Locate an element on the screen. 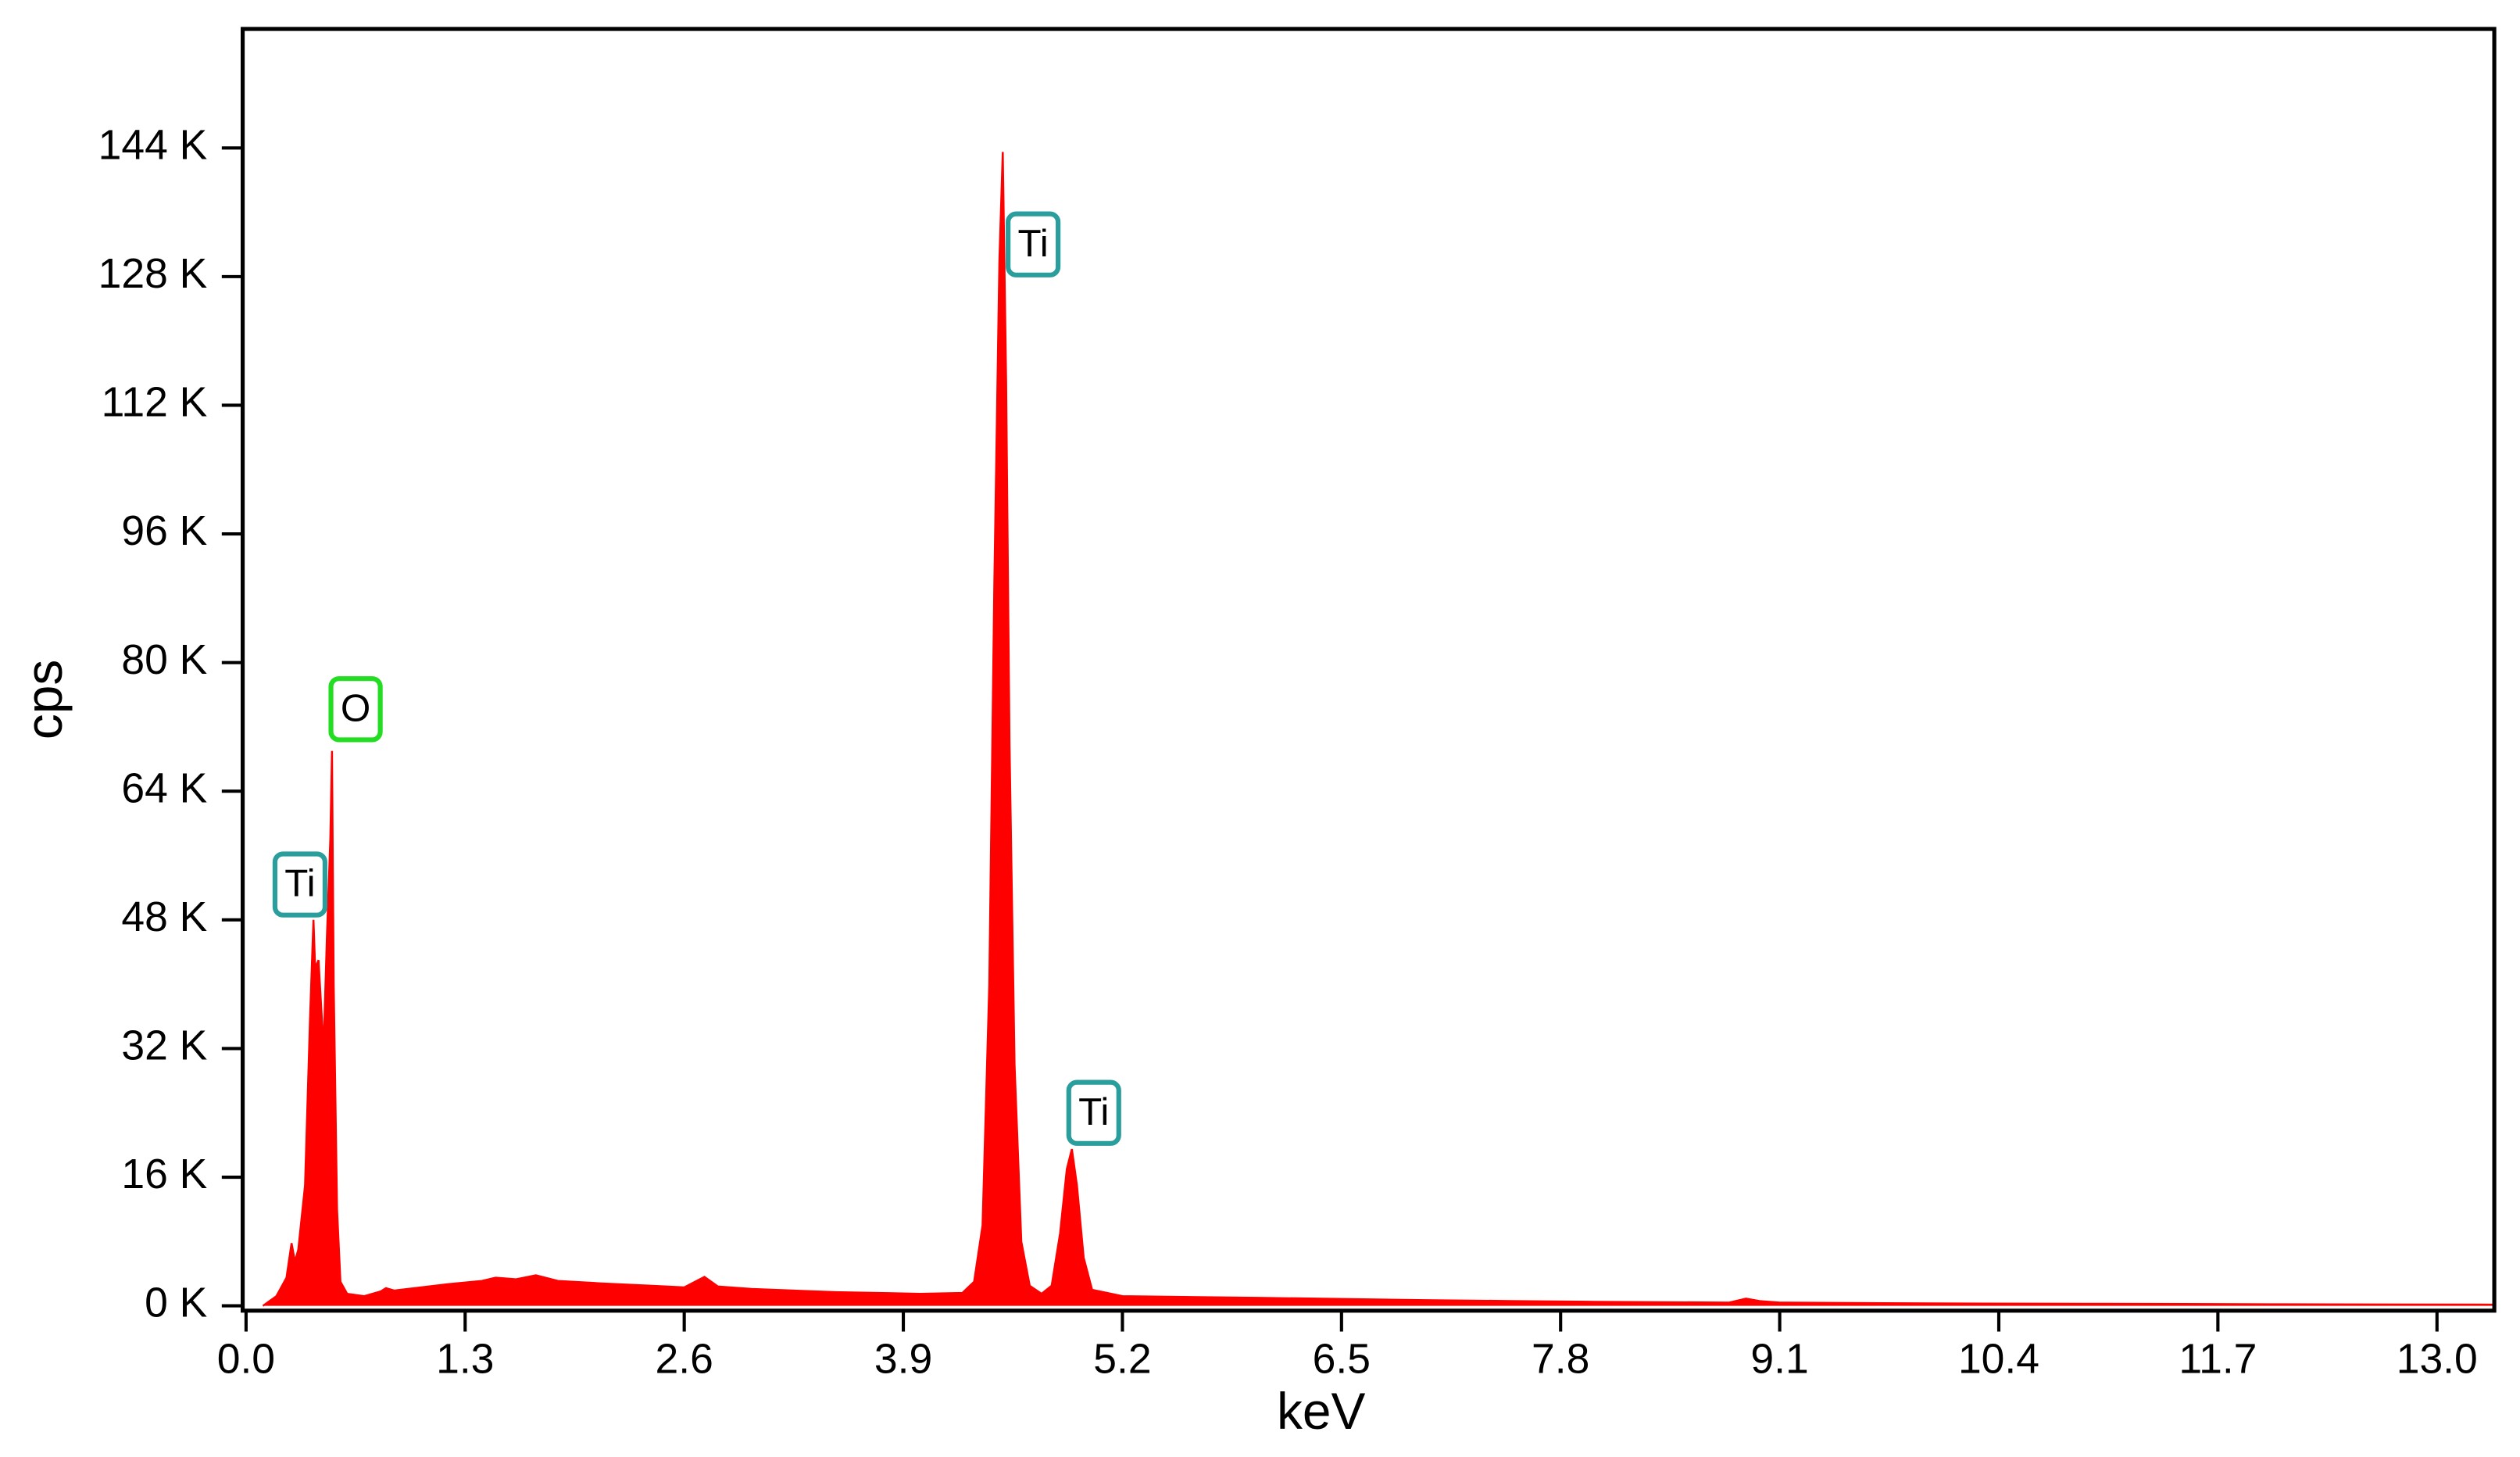  y-tick-label: 80 K is located at coordinates (164, 660).